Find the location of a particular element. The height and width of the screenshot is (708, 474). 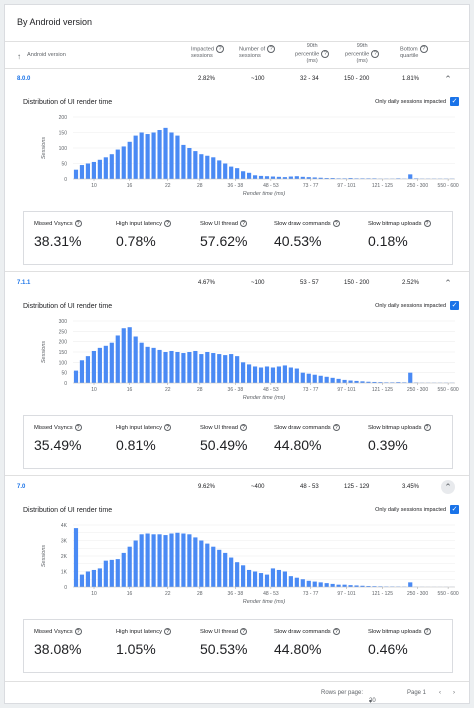

table-row: 7.0 9.62% ~400 48 - 53 125 - 129 3.45% ⌃ is located at coordinates (237, 487).